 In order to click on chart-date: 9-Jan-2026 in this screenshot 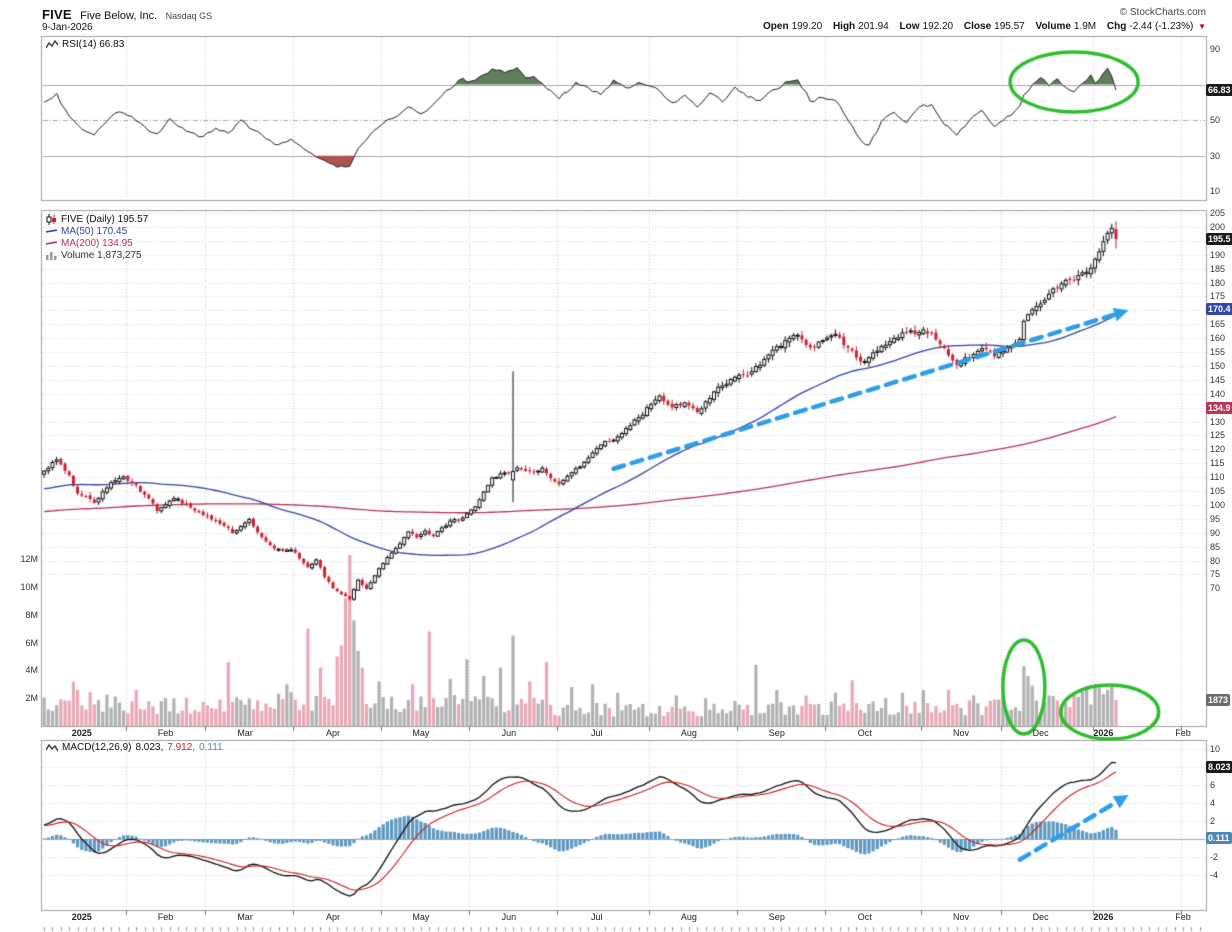, I will do `click(67, 27)`.